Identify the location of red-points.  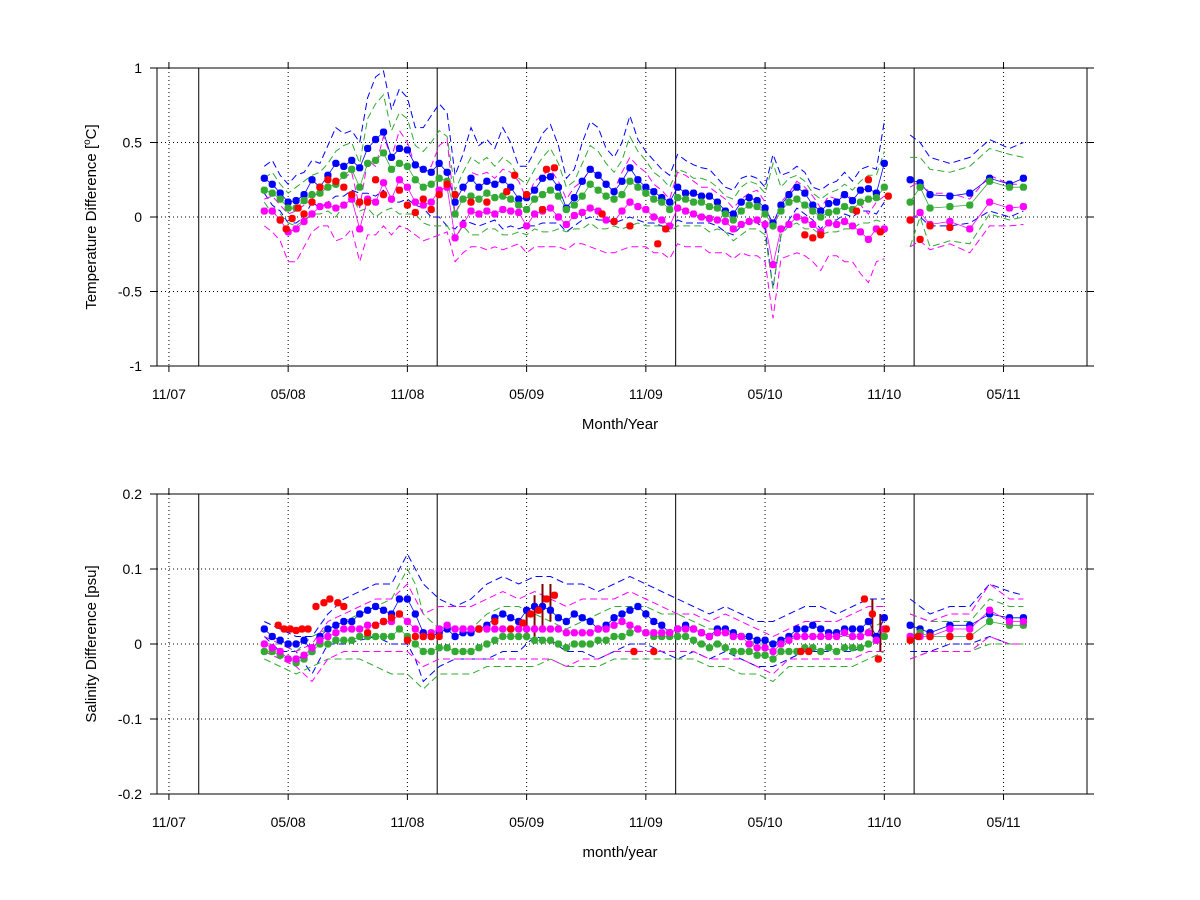
(624, 627).